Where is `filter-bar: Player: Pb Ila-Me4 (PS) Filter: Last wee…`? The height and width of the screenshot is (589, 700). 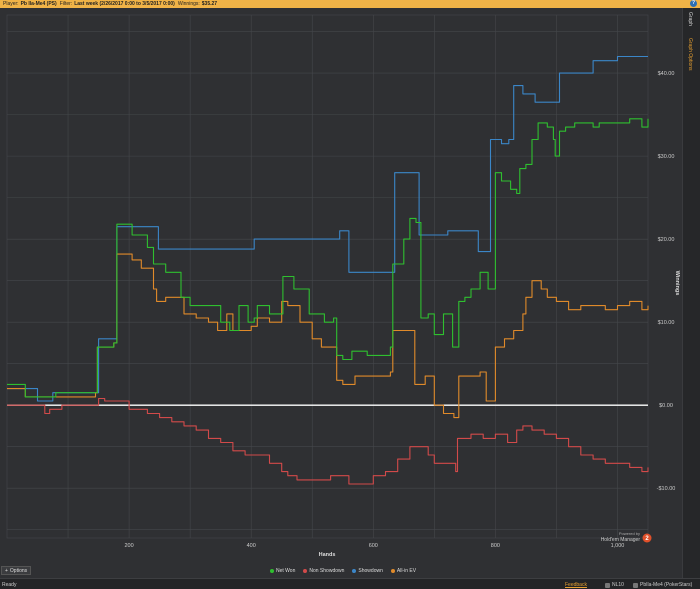 filter-bar: Player: Pb Ila-Me4 (PS) Filter: Last wee… is located at coordinates (350, 4).